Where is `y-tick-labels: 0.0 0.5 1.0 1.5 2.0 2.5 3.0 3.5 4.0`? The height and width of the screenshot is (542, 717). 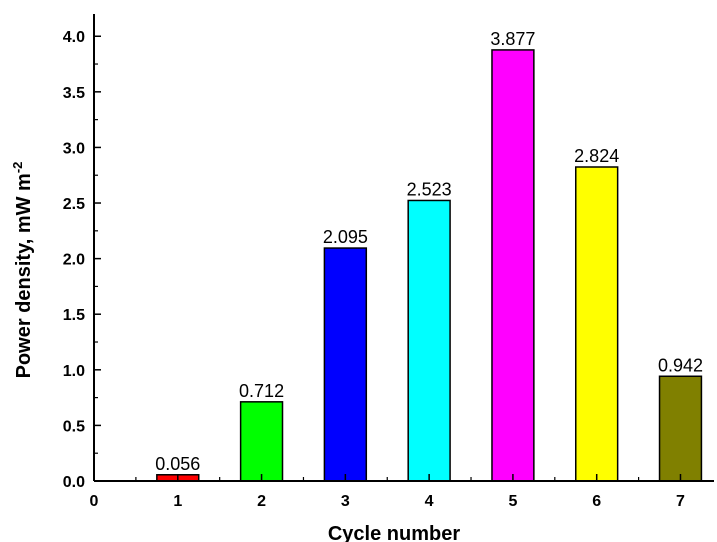 y-tick-labels: 0.0 0.5 1.0 1.5 2.0 2.5 3.0 3.5 4.0 is located at coordinates (74, 260).